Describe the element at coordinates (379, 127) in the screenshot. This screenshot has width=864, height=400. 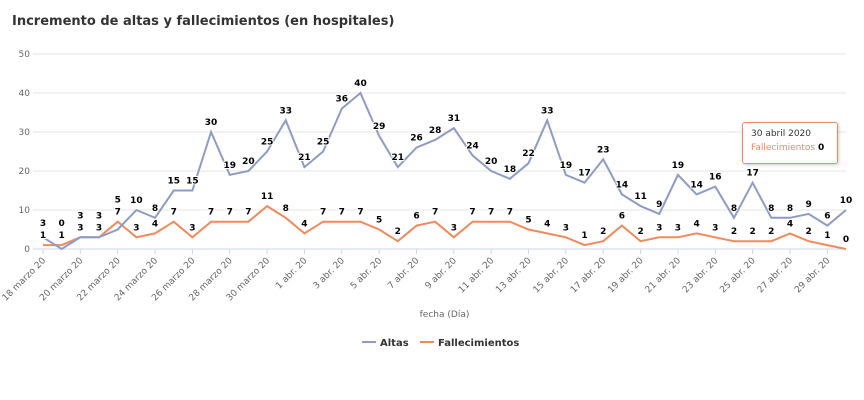
I see `data-label-altas: 29` at that location.